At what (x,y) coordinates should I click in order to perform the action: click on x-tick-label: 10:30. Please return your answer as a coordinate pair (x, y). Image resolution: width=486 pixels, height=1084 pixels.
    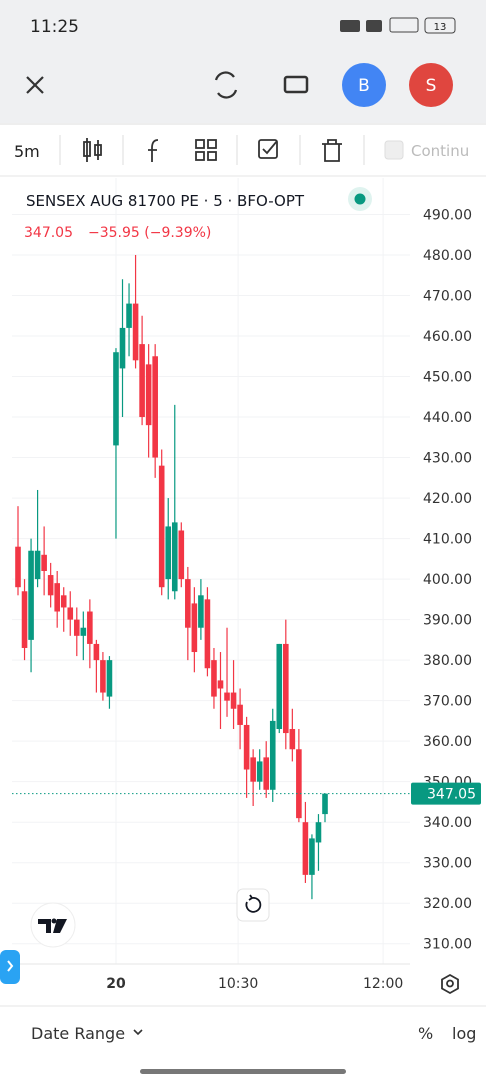
    Looking at the image, I should click on (238, 984).